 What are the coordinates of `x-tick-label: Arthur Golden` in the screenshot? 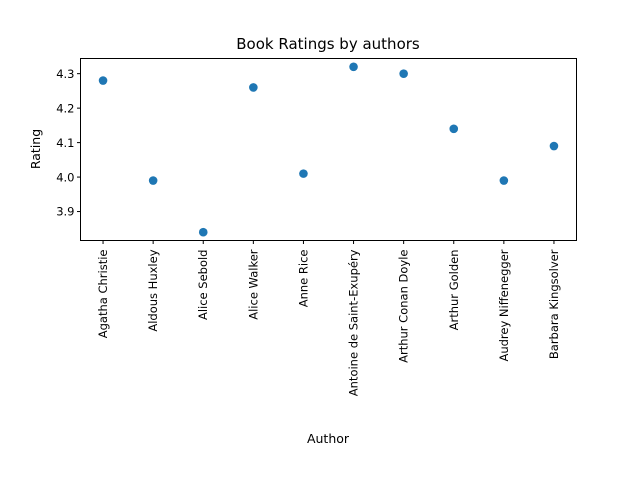 It's located at (454, 290).